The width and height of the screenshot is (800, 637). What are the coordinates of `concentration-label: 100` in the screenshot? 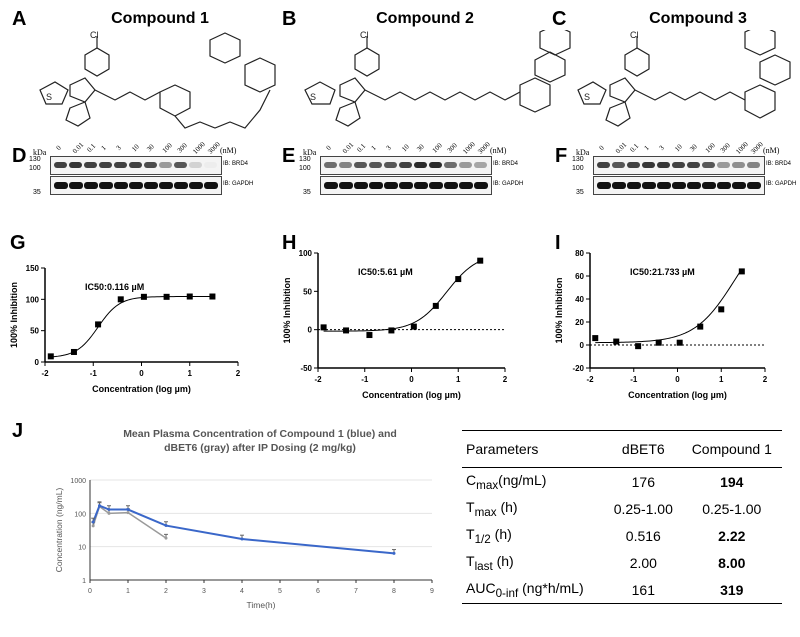 It's located at (437, 148).